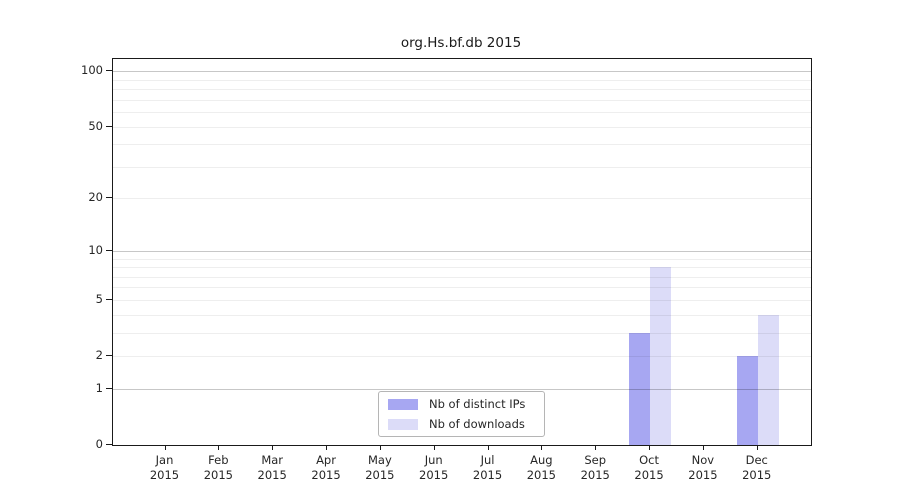  What do you see at coordinates (99, 444) in the screenshot?
I see `y-tick-label: 0` at bounding box center [99, 444].